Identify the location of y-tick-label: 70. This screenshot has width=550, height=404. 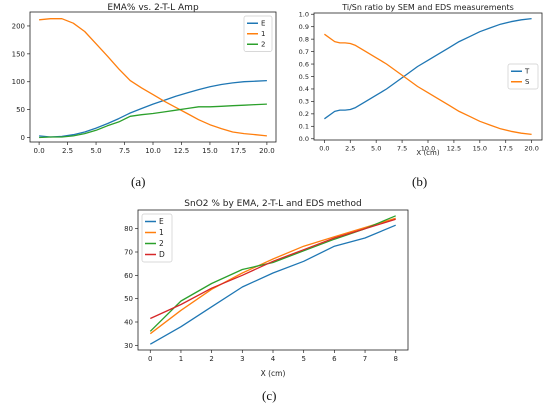
(128, 252).